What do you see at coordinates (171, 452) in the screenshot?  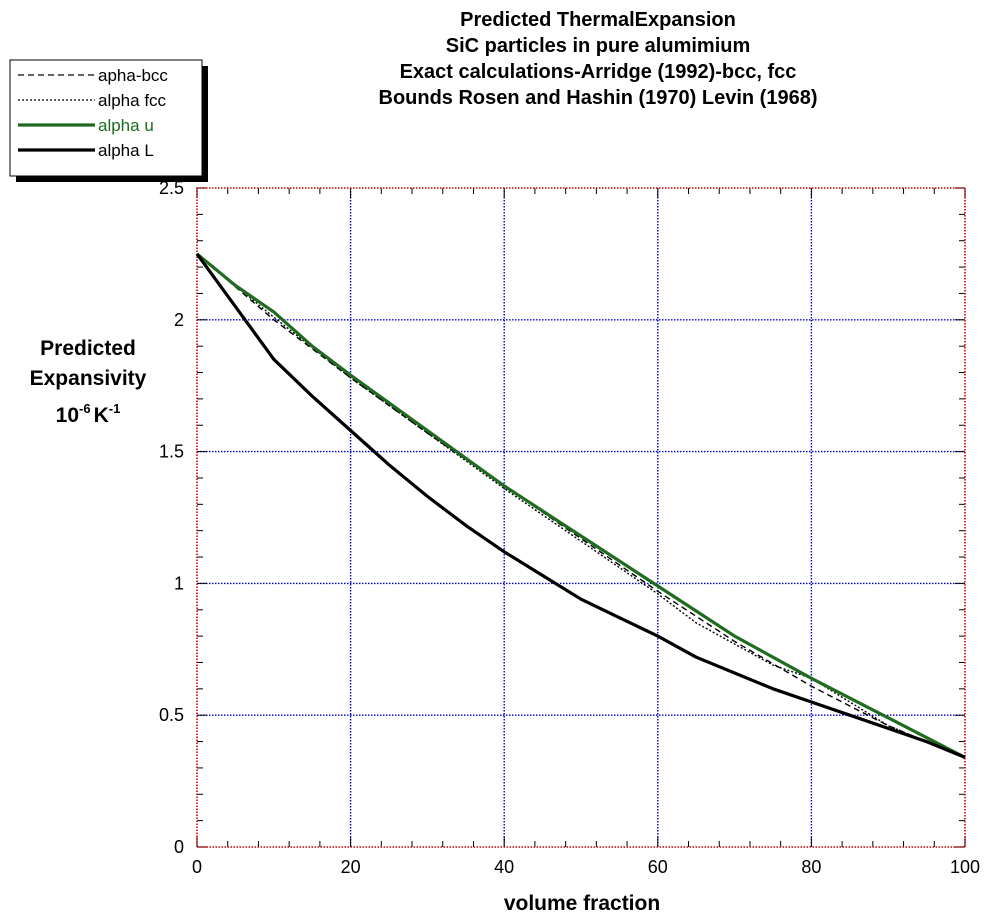 I see `y-tick-label: 1.5` at bounding box center [171, 452].